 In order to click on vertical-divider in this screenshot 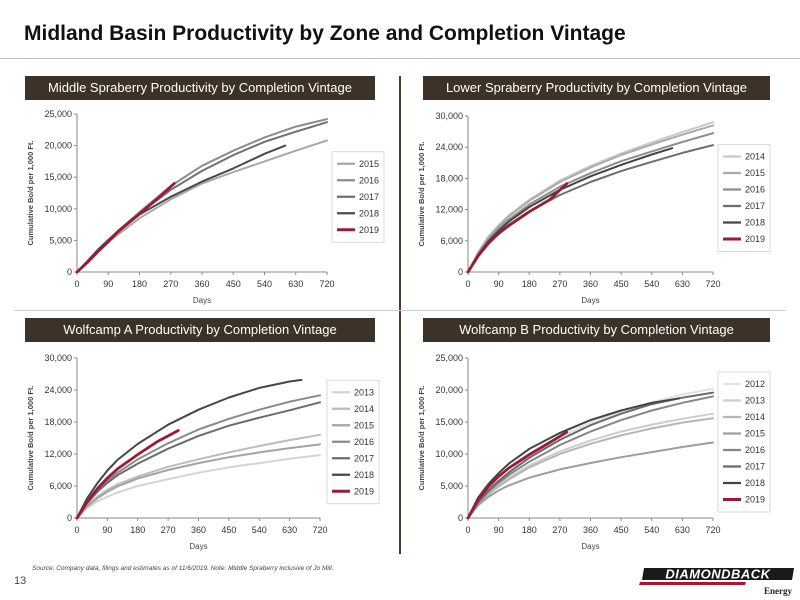, I will do `click(400, 315)`.